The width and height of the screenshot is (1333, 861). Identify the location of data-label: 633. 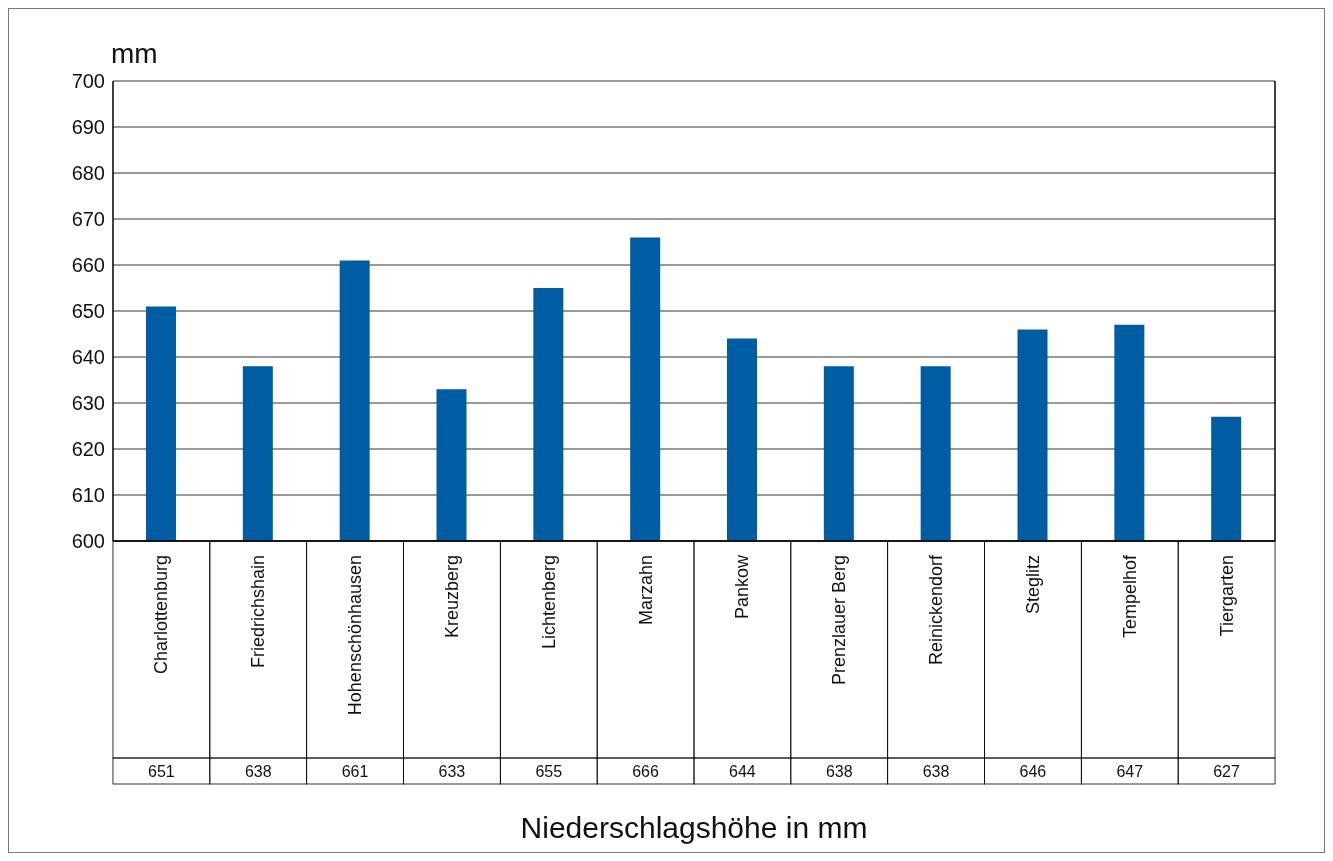
(452, 771).